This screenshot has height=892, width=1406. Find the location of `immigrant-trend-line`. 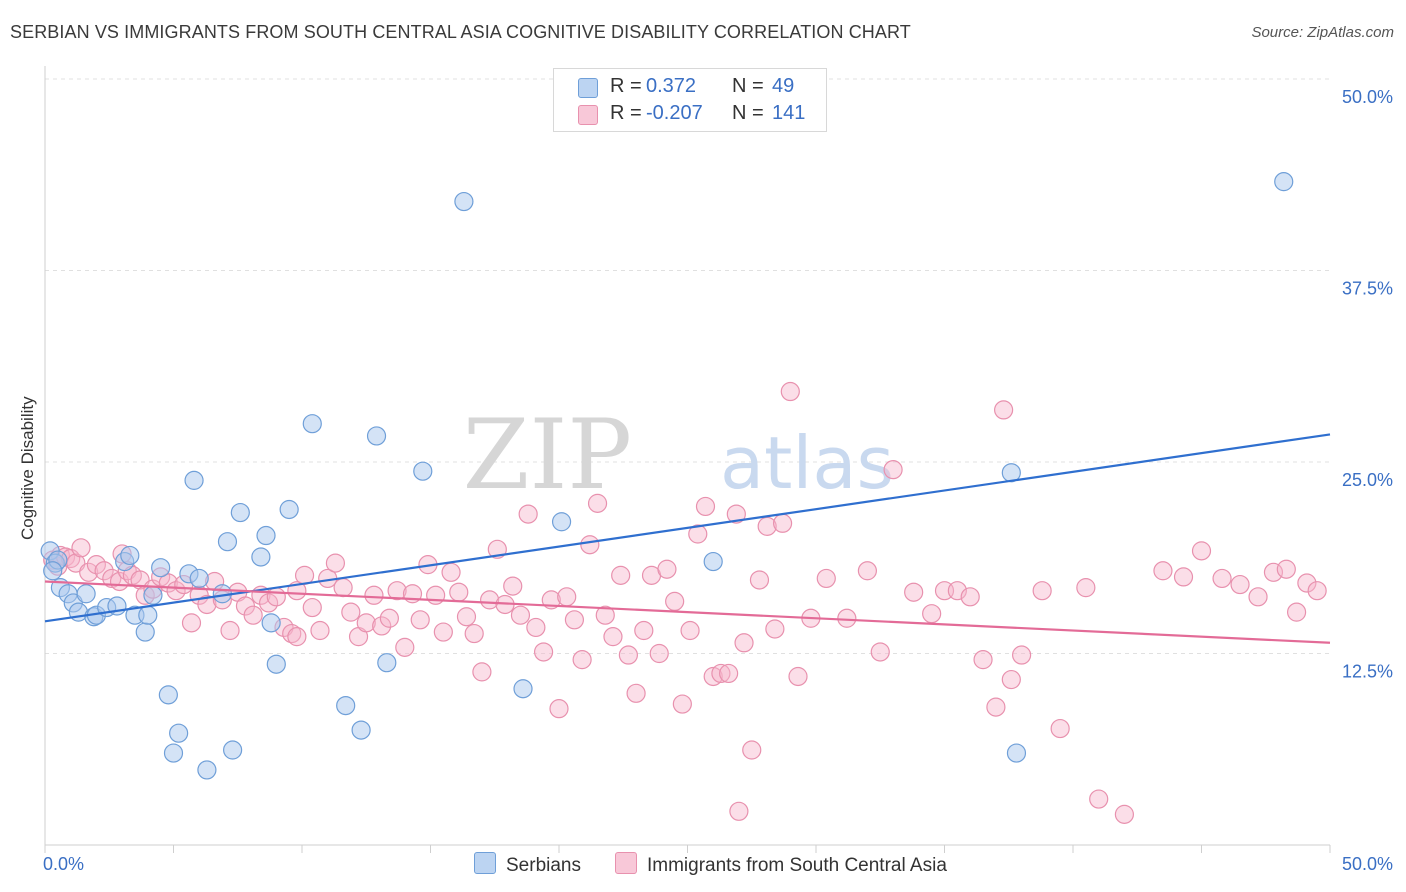

immigrant-trend-line is located at coordinates (687, 612).